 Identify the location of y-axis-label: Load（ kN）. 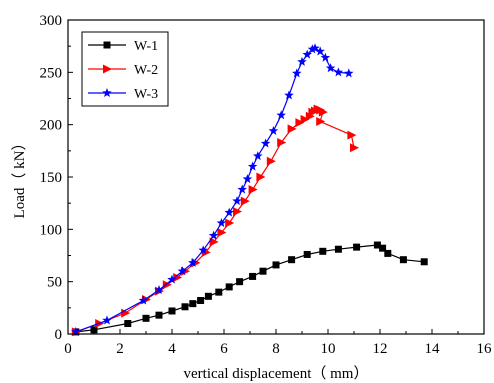
(19, 177).